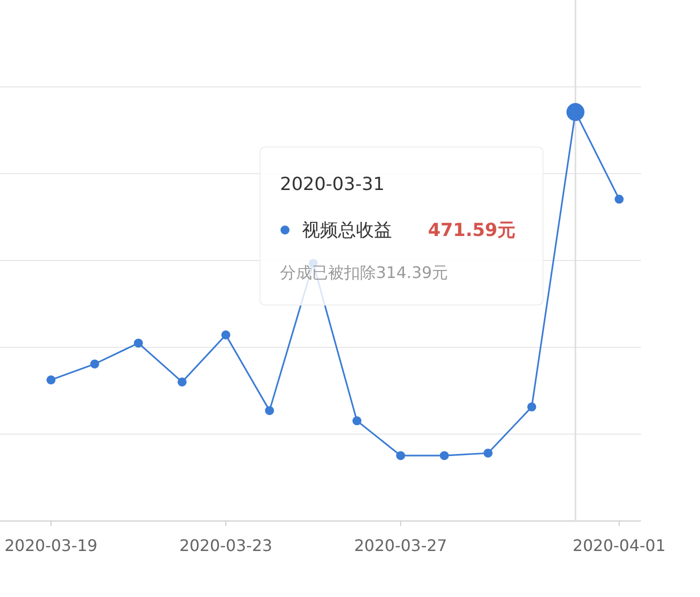 Image resolution: width=700 pixels, height=597 pixels. What do you see at coordinates (347, 230) in the screenshot?
I see `legend-label: 视频总收益` at bounding box center [347, 230].